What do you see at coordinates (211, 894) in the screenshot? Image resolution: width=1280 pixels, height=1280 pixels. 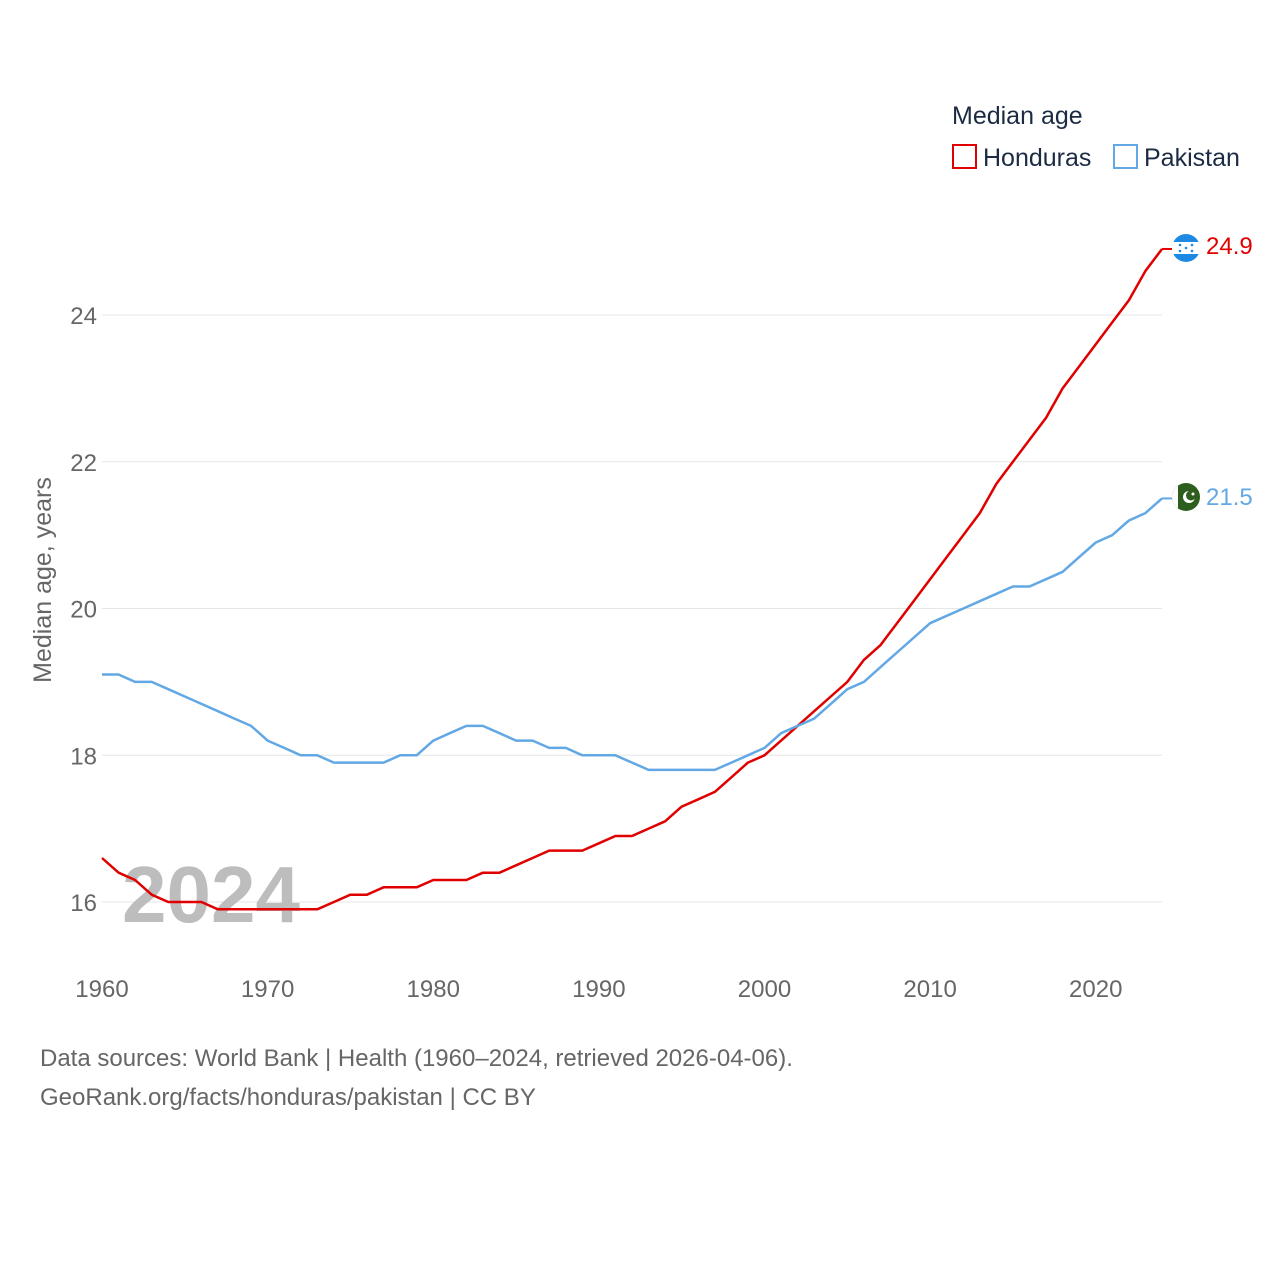 I see `year-watermark: 2024` at bounding box center [211, 894].